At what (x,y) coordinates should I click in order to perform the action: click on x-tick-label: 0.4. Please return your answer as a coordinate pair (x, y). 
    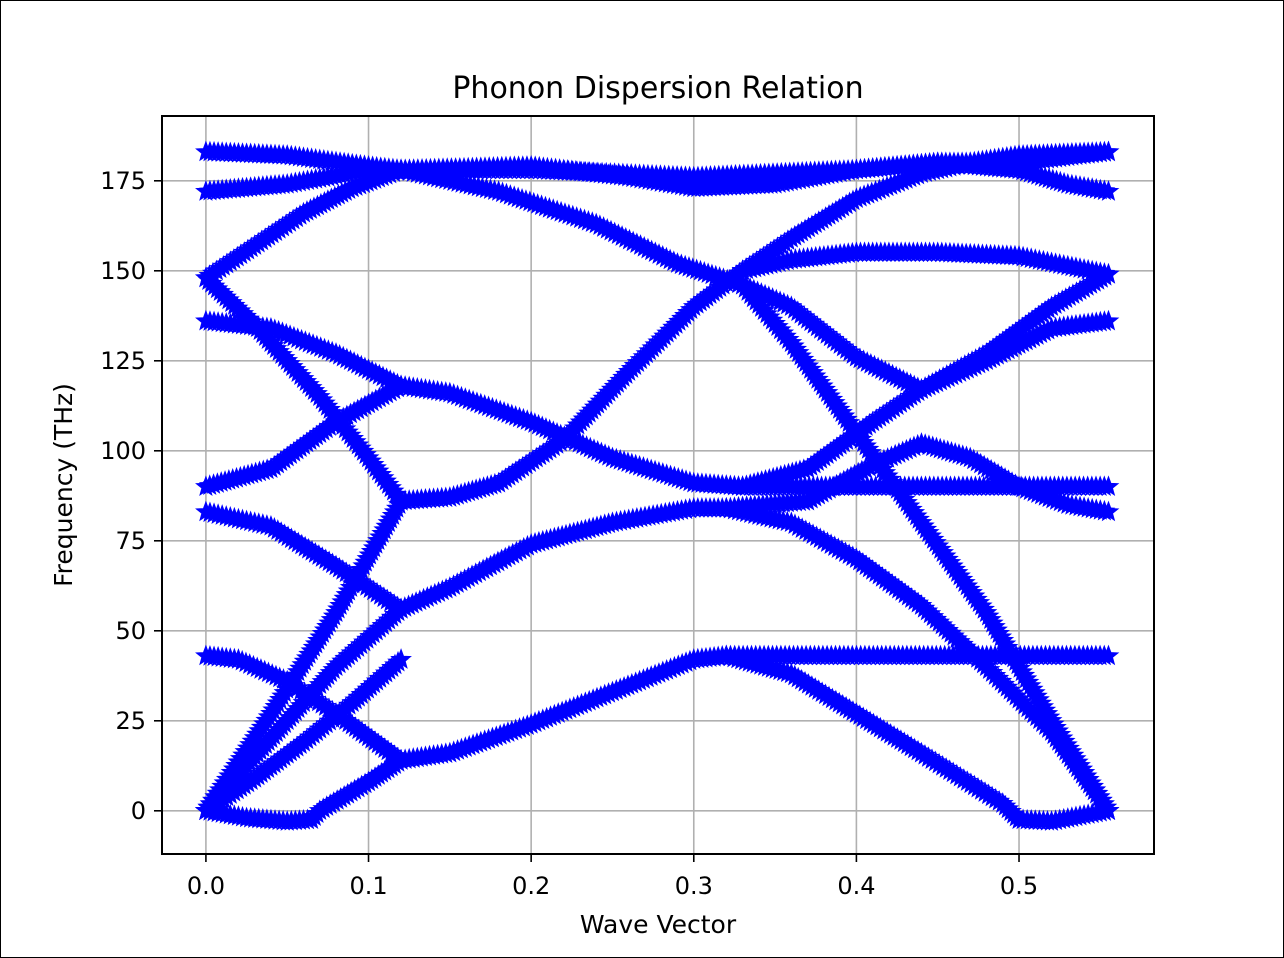
    Looking at the image, I should click on (856, 886).